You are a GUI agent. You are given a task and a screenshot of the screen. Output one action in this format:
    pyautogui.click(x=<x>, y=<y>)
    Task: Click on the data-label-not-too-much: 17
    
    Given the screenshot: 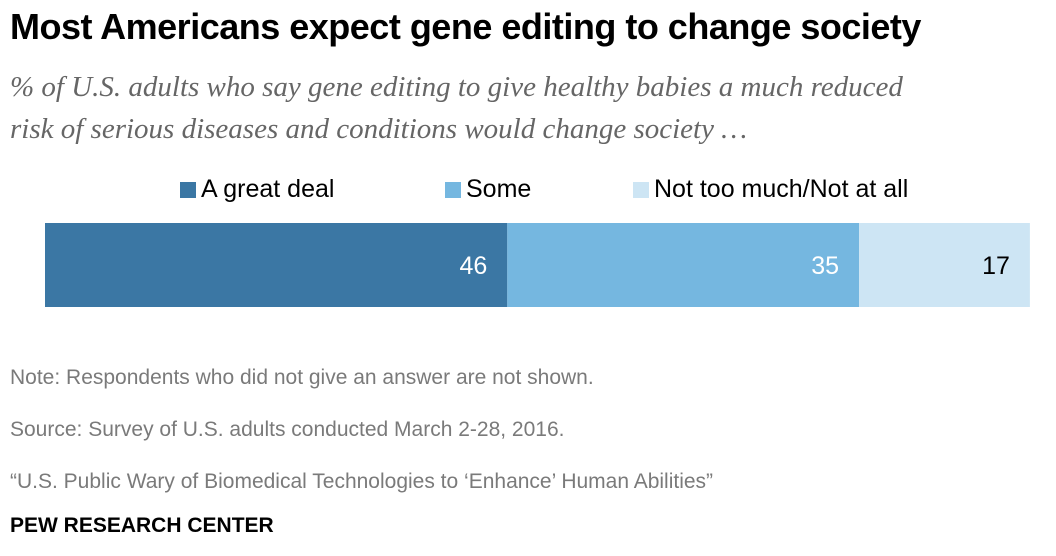 What is the action you would take?
    pyautogui.click(x=996, y=266)
    